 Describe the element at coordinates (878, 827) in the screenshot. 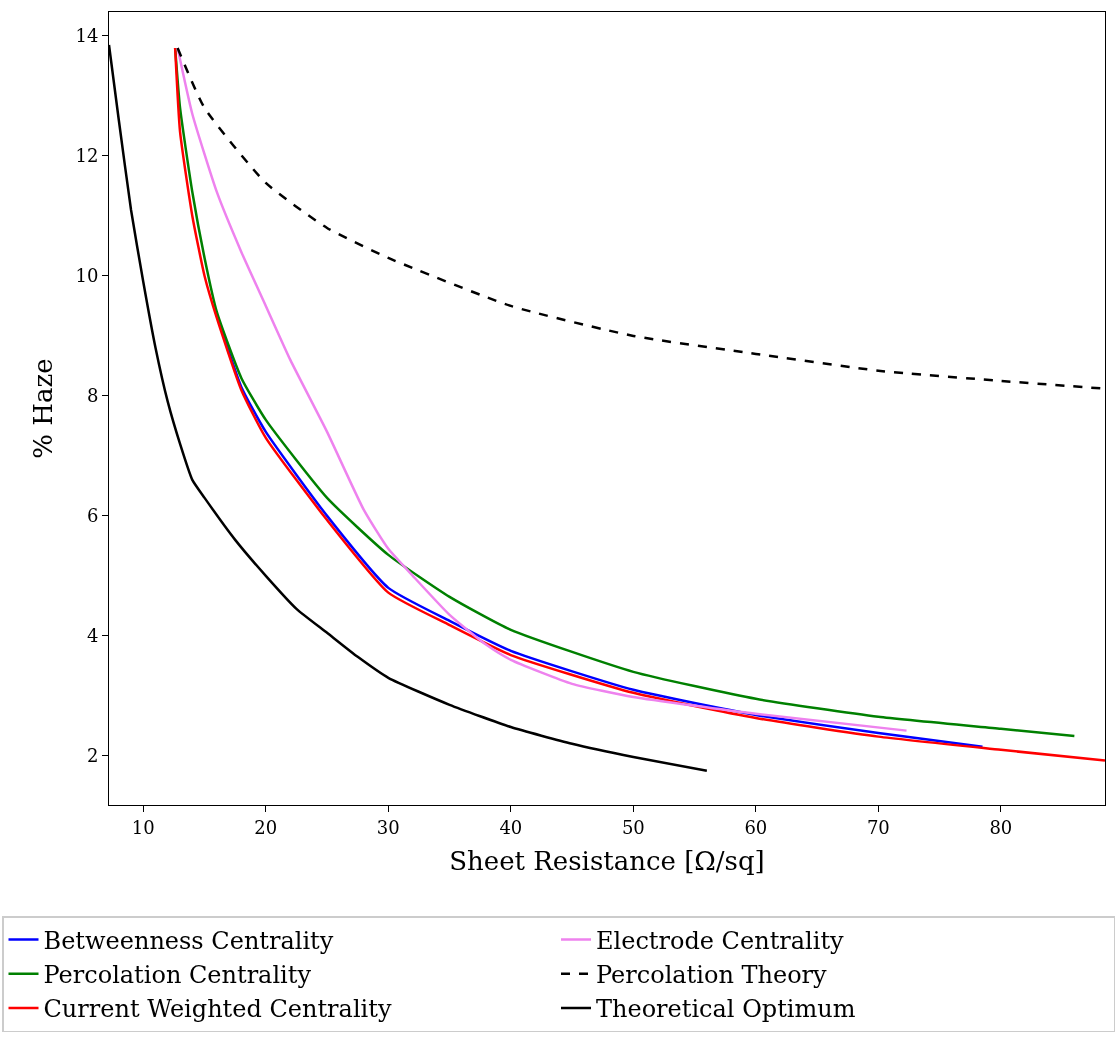

I see `x-tick-label: 70` at that location.